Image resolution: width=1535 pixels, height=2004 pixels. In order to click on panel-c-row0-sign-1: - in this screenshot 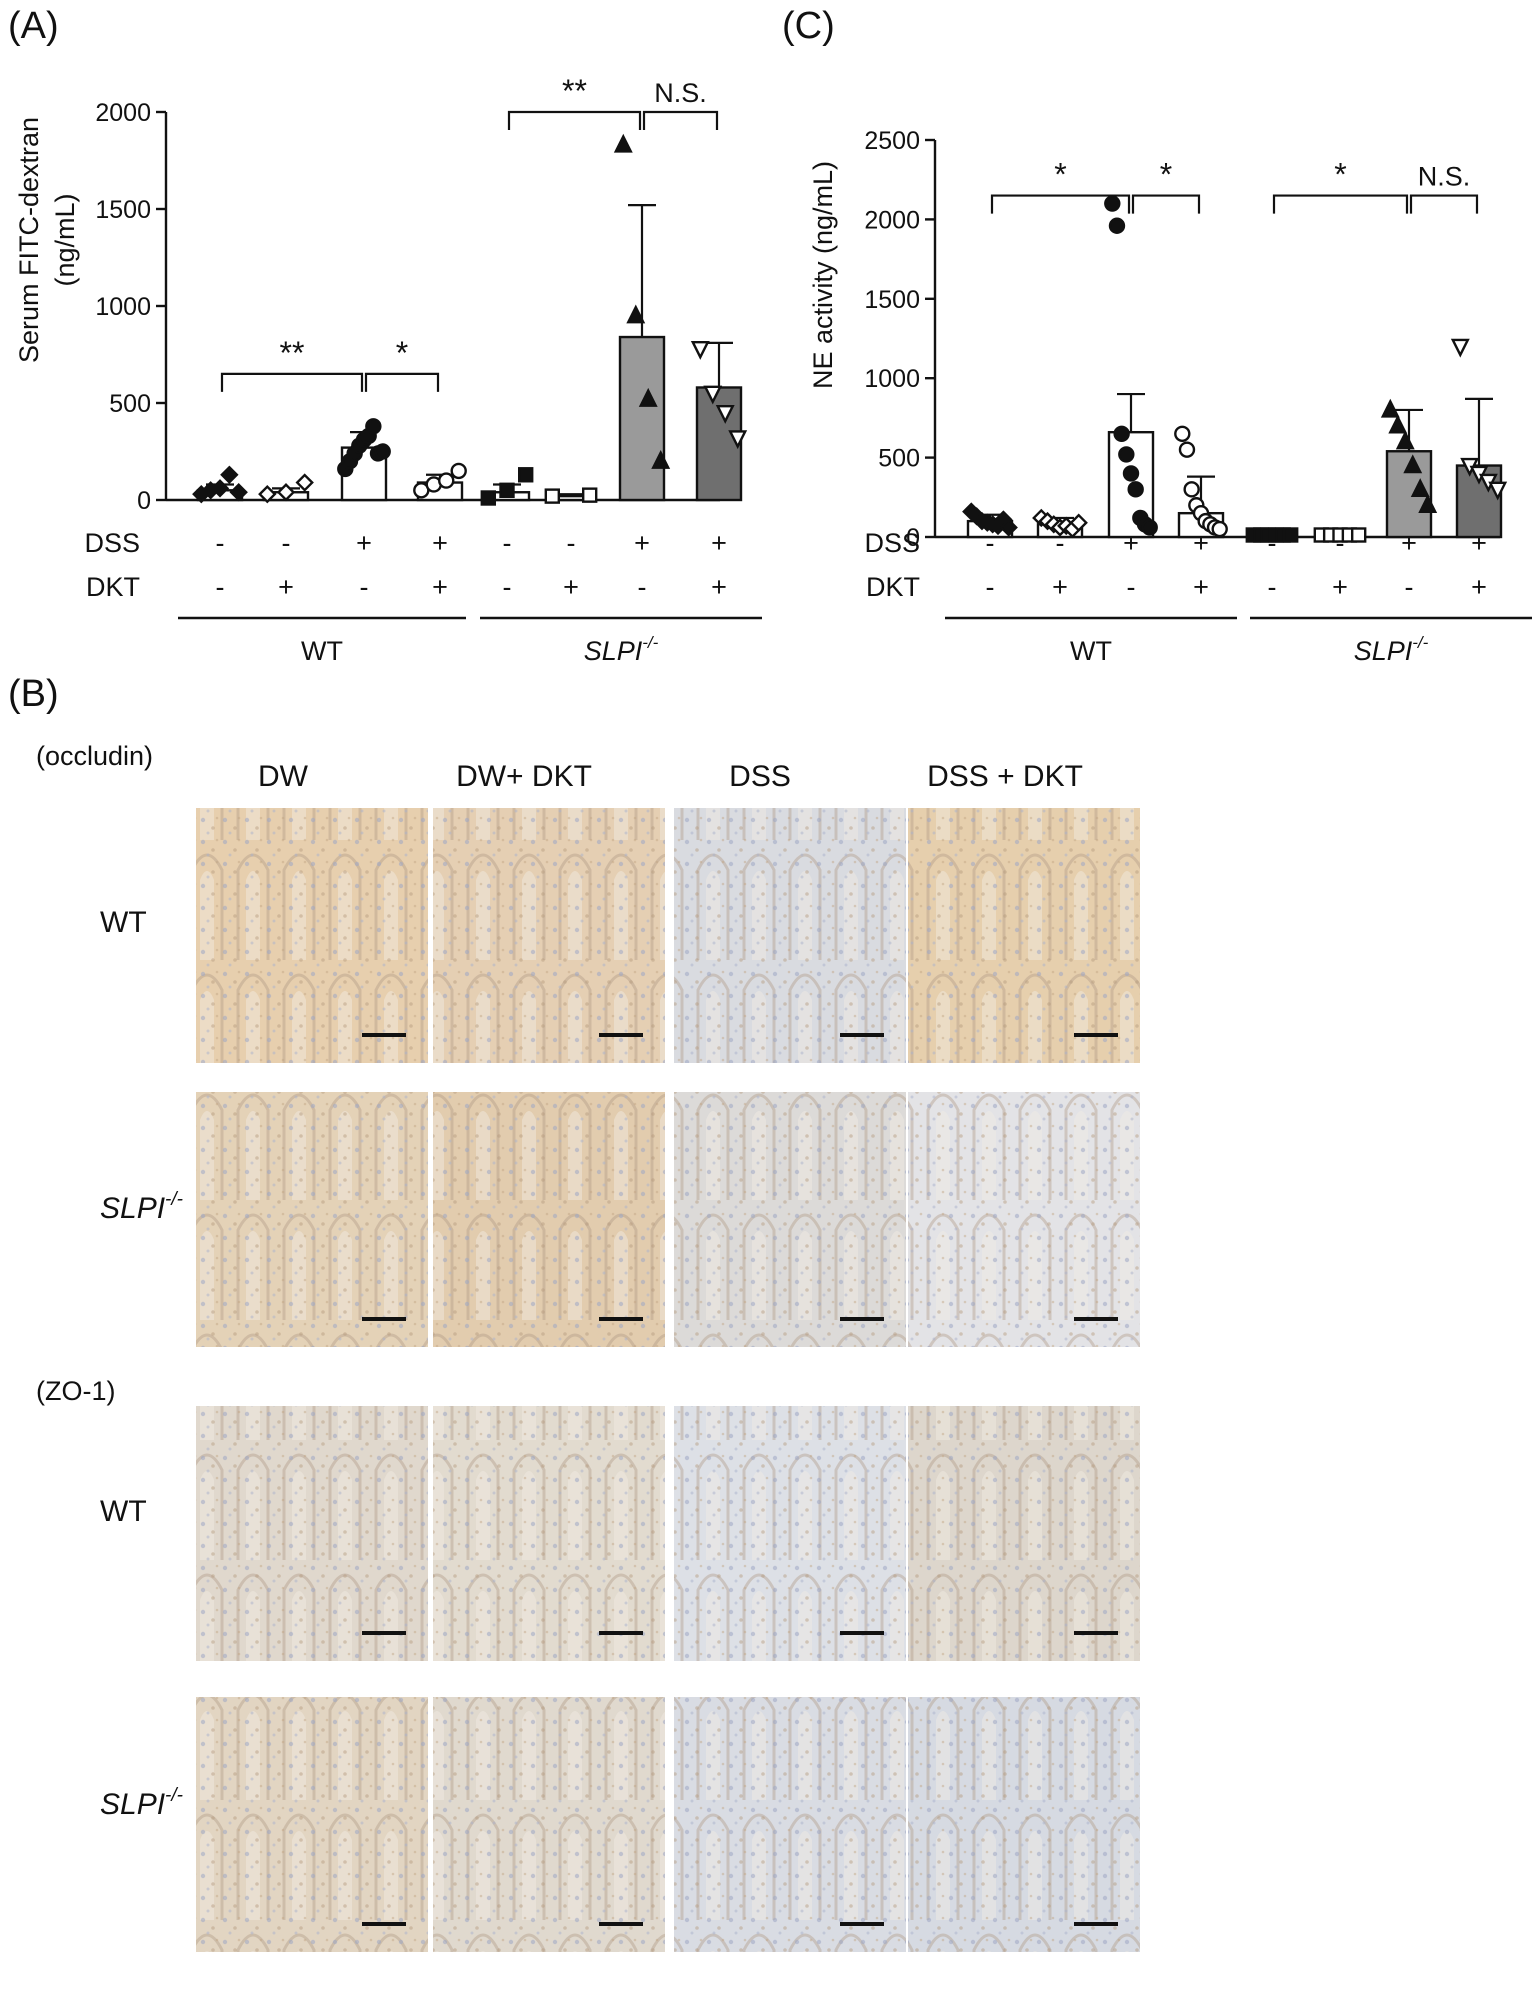, I will do `click(1060, 543)`.